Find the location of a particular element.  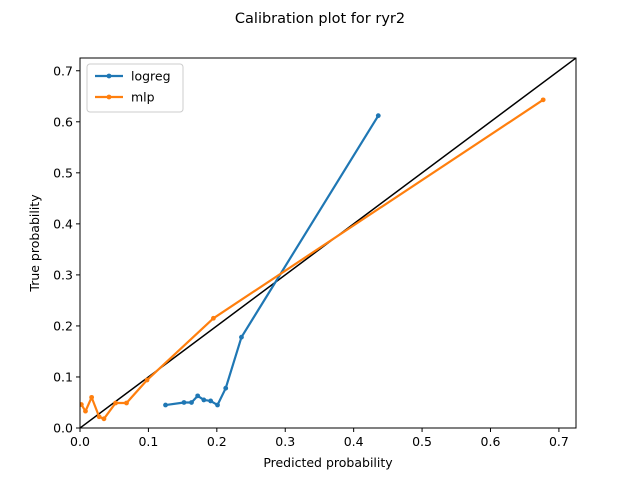

y-tick-label: 0.7 is located at coordinates (63, 70).